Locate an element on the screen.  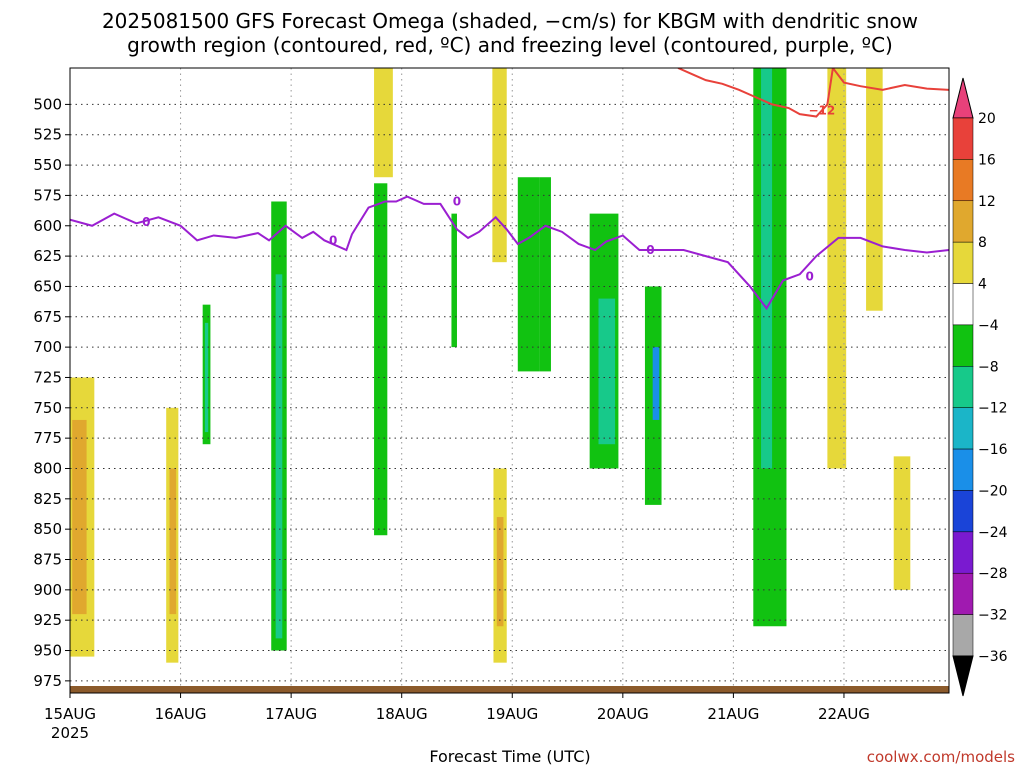
y-tick-label: 750 is located at coordinates (47, 408).